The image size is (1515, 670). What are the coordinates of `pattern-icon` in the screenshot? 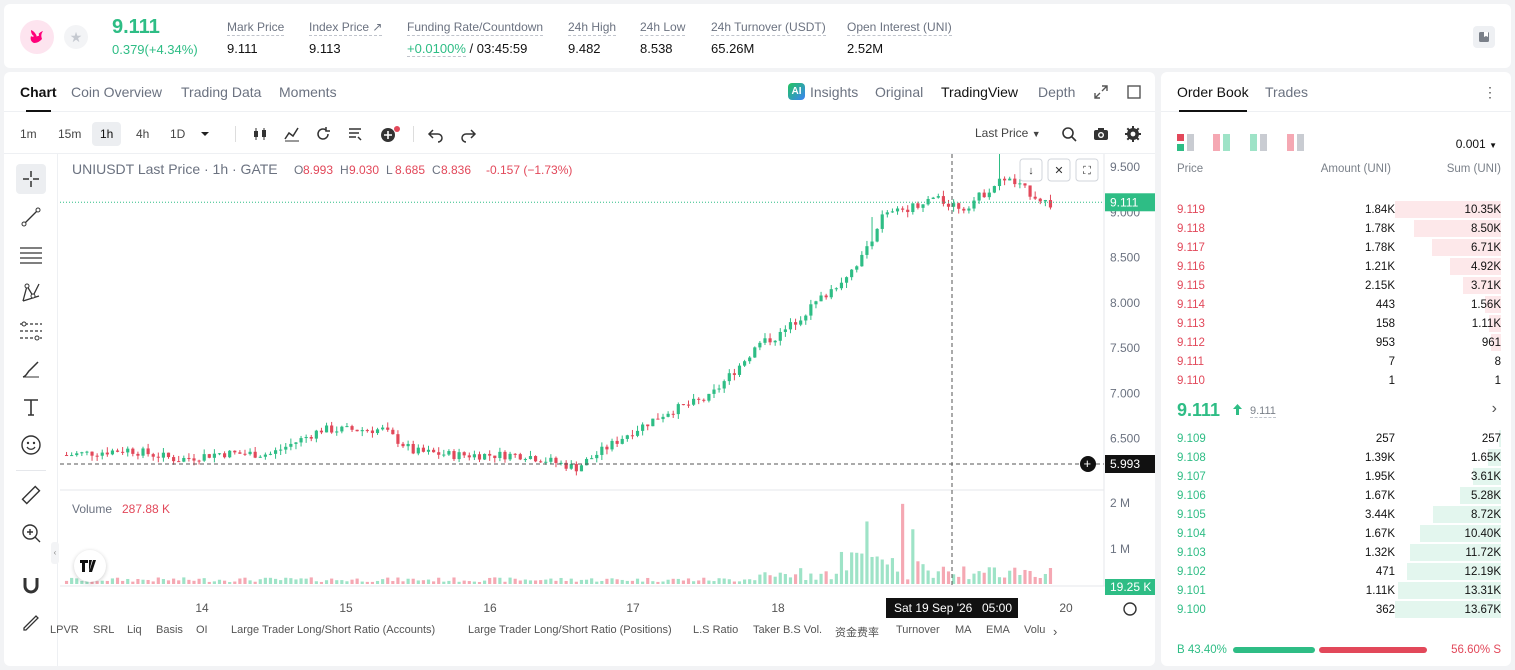 It's located at (31, 293).